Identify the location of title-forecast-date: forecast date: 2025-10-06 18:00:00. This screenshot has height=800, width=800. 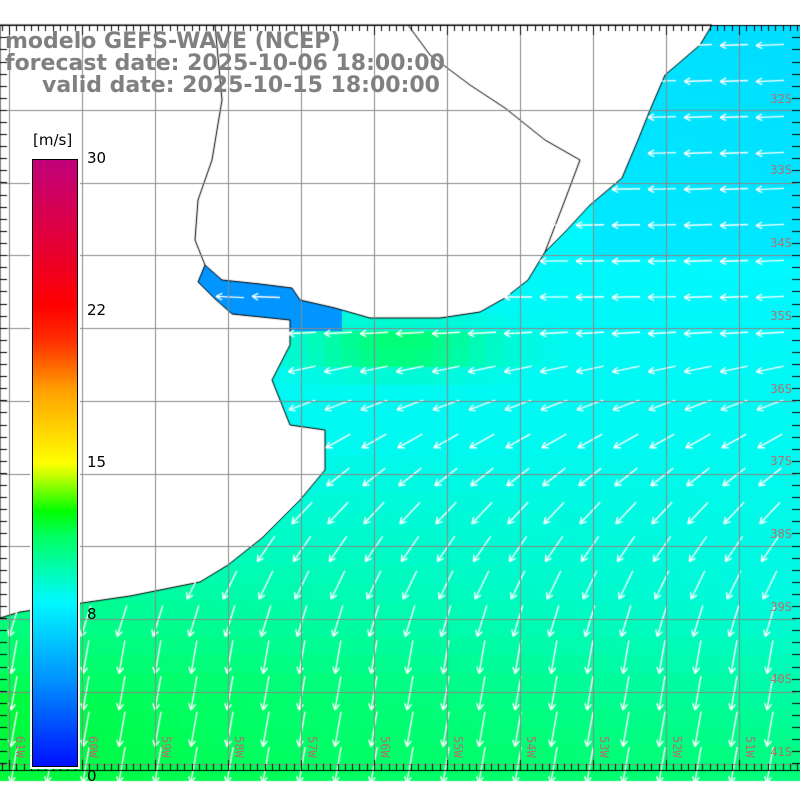
(225, 63).